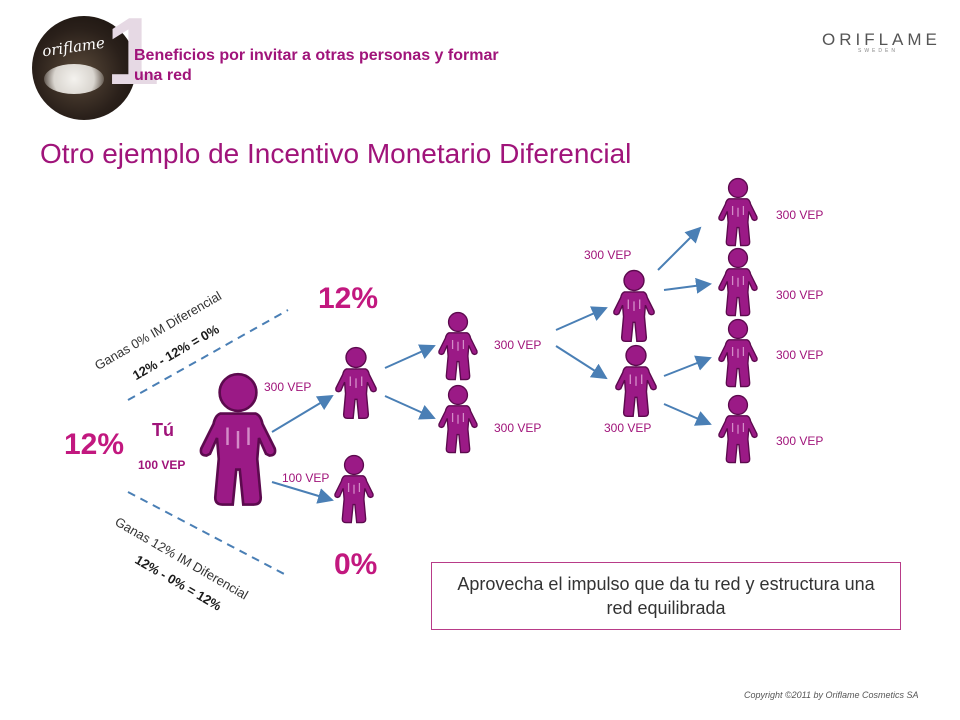 The width and height of the screenshot is (960, 720). Describe the element at coordinates (208, 355) in the screenshot. I see `dashed-line-upper` at that location.